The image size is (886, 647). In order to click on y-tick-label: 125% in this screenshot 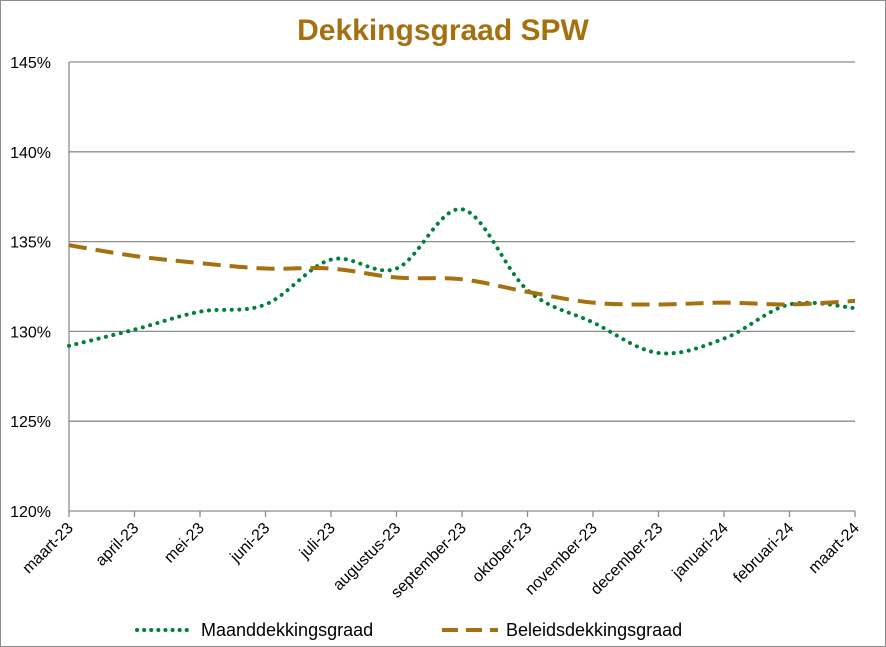, I will do `click(30, 422)`.